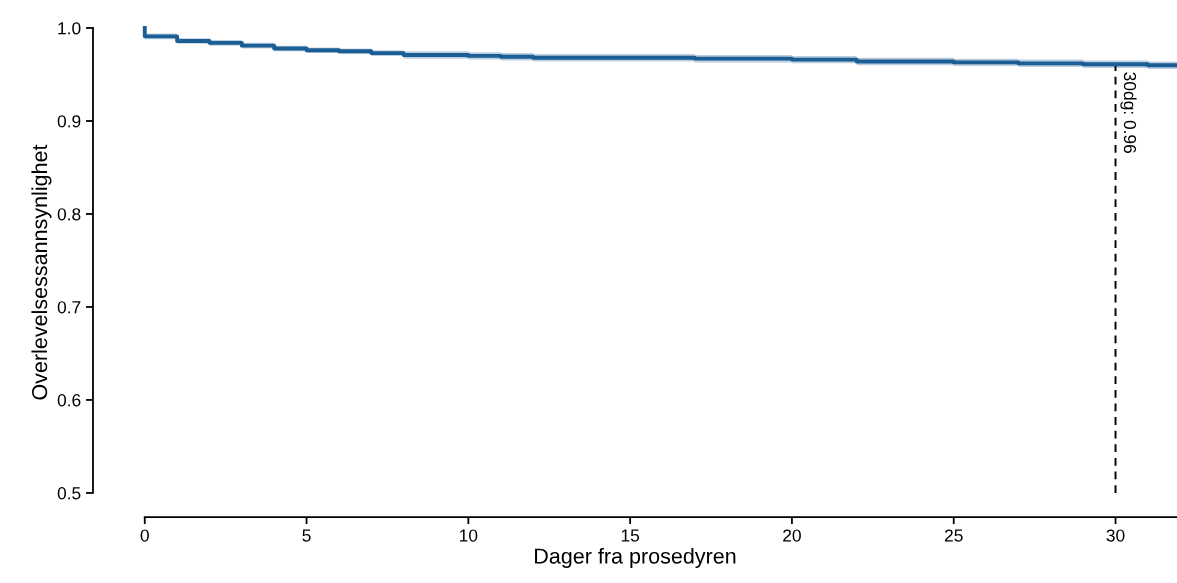 The height and width of the screenshot is (583, 1177). What do you see at coordinates (69, 28) in the screenshot?
I see `y-tick-label: 1.0` at bounding box center [69, 28].